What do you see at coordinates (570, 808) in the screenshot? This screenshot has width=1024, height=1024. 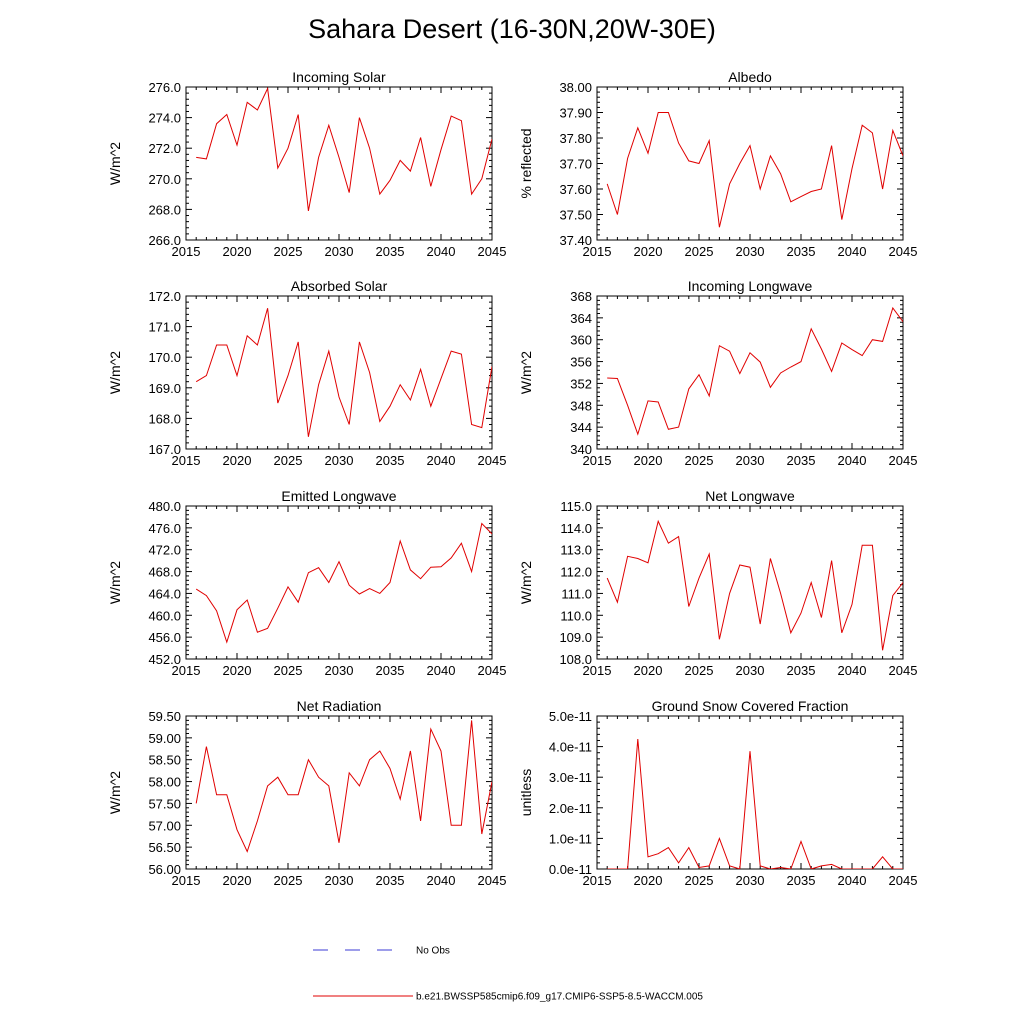 I see `y-tick-label: 2.0e-11` at bounding box center [570, 808].